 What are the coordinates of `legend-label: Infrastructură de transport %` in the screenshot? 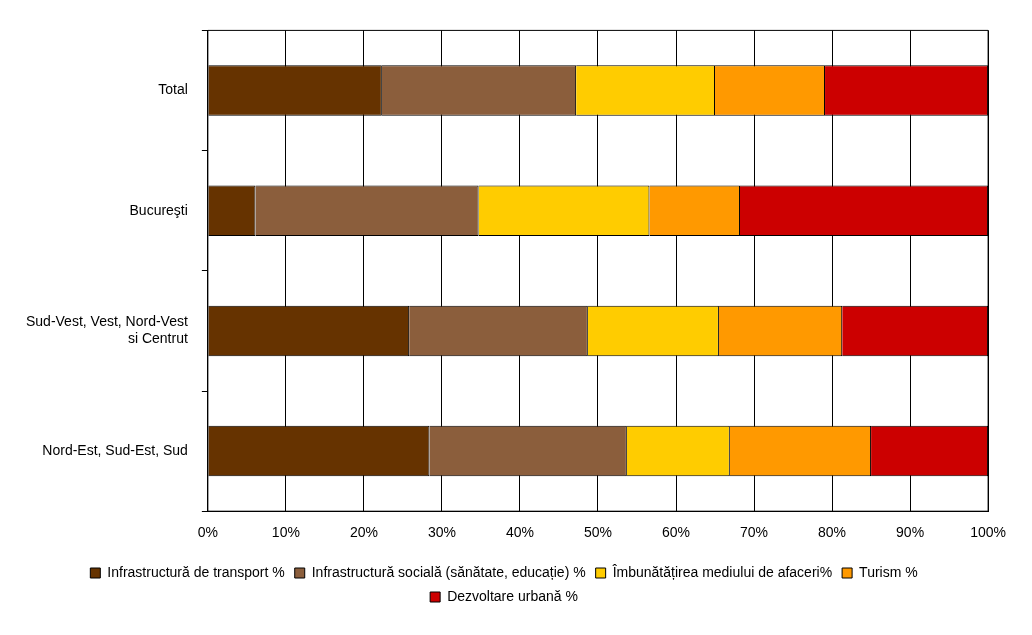 It's located at (196, 571).